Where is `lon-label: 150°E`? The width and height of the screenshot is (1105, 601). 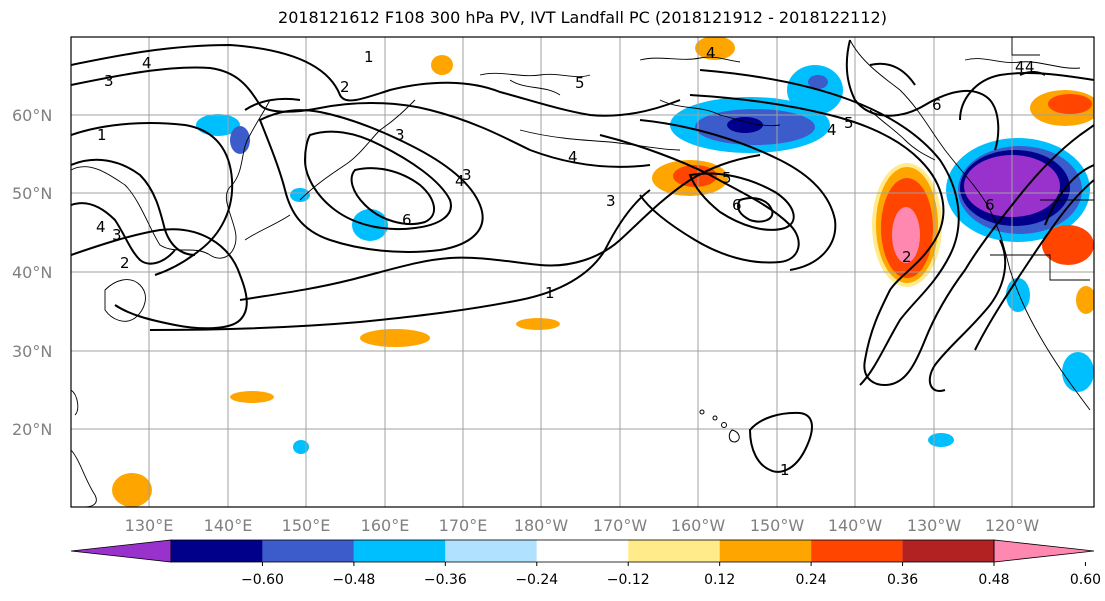
lon-label: 150°E is located at coordinates (306, 525).